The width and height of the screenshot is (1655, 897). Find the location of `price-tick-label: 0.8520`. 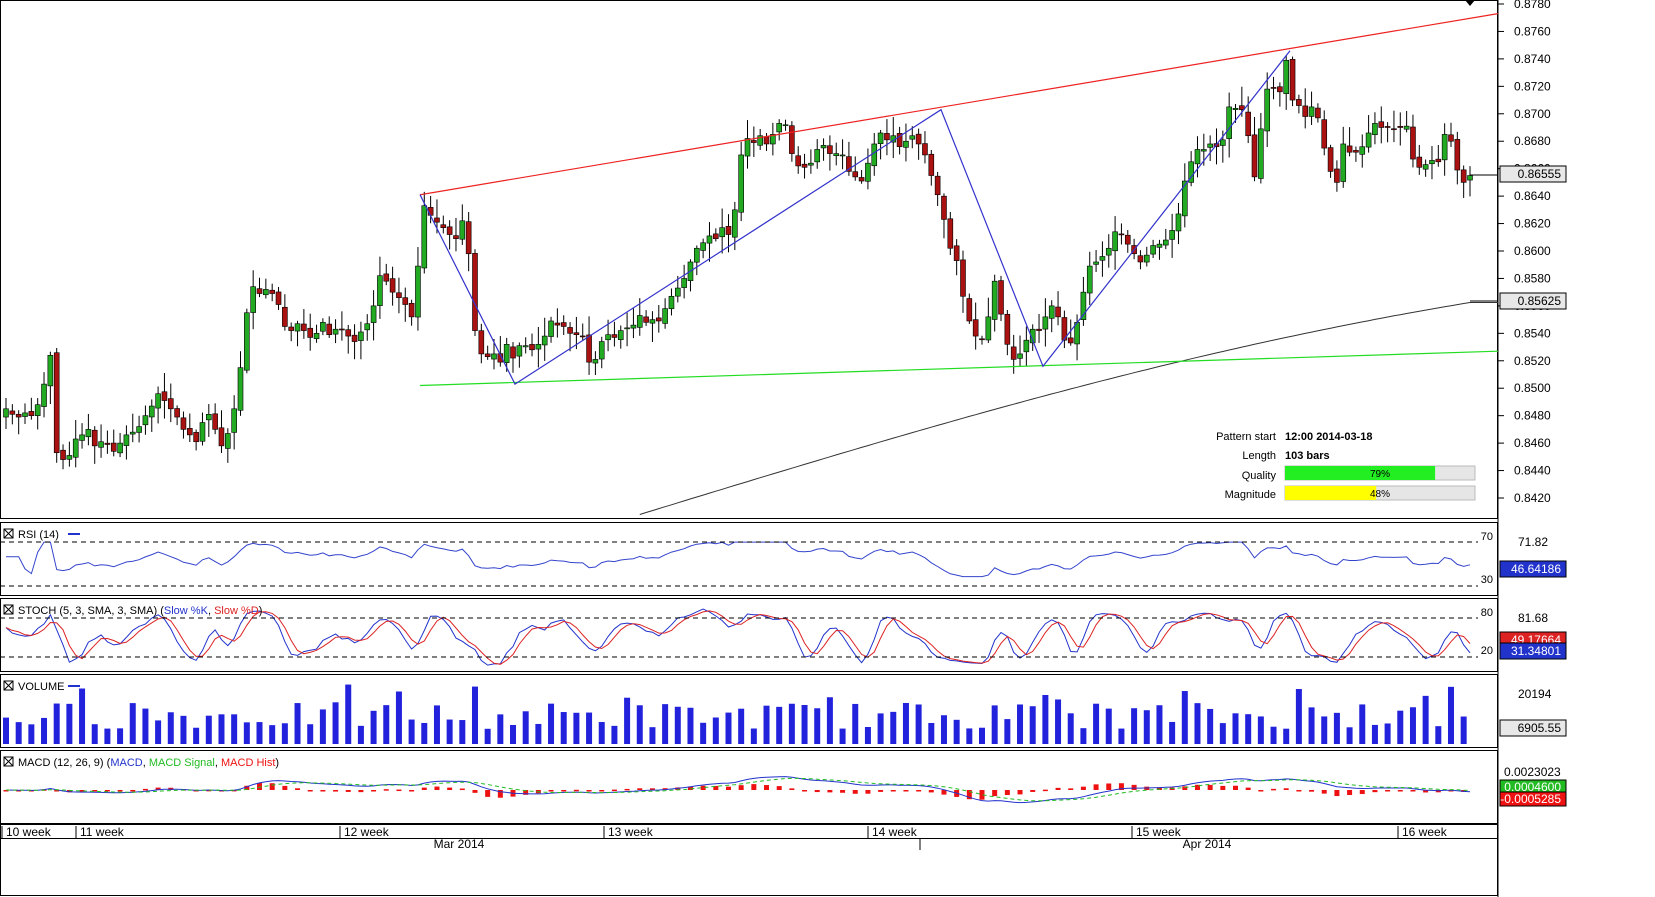

price-tick-label: 0.8520 is located at coordinates (1532, 361).